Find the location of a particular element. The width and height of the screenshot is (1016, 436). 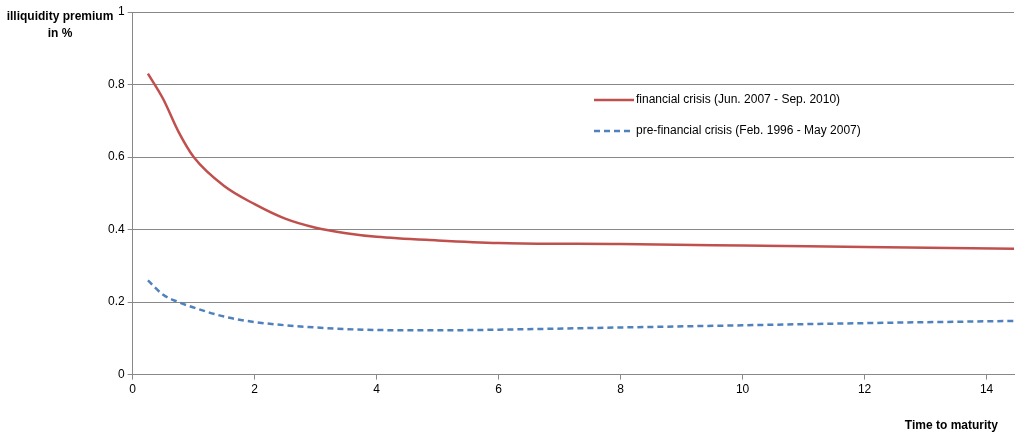

x-tick-label: 10 is located at coordinates (742, 389).